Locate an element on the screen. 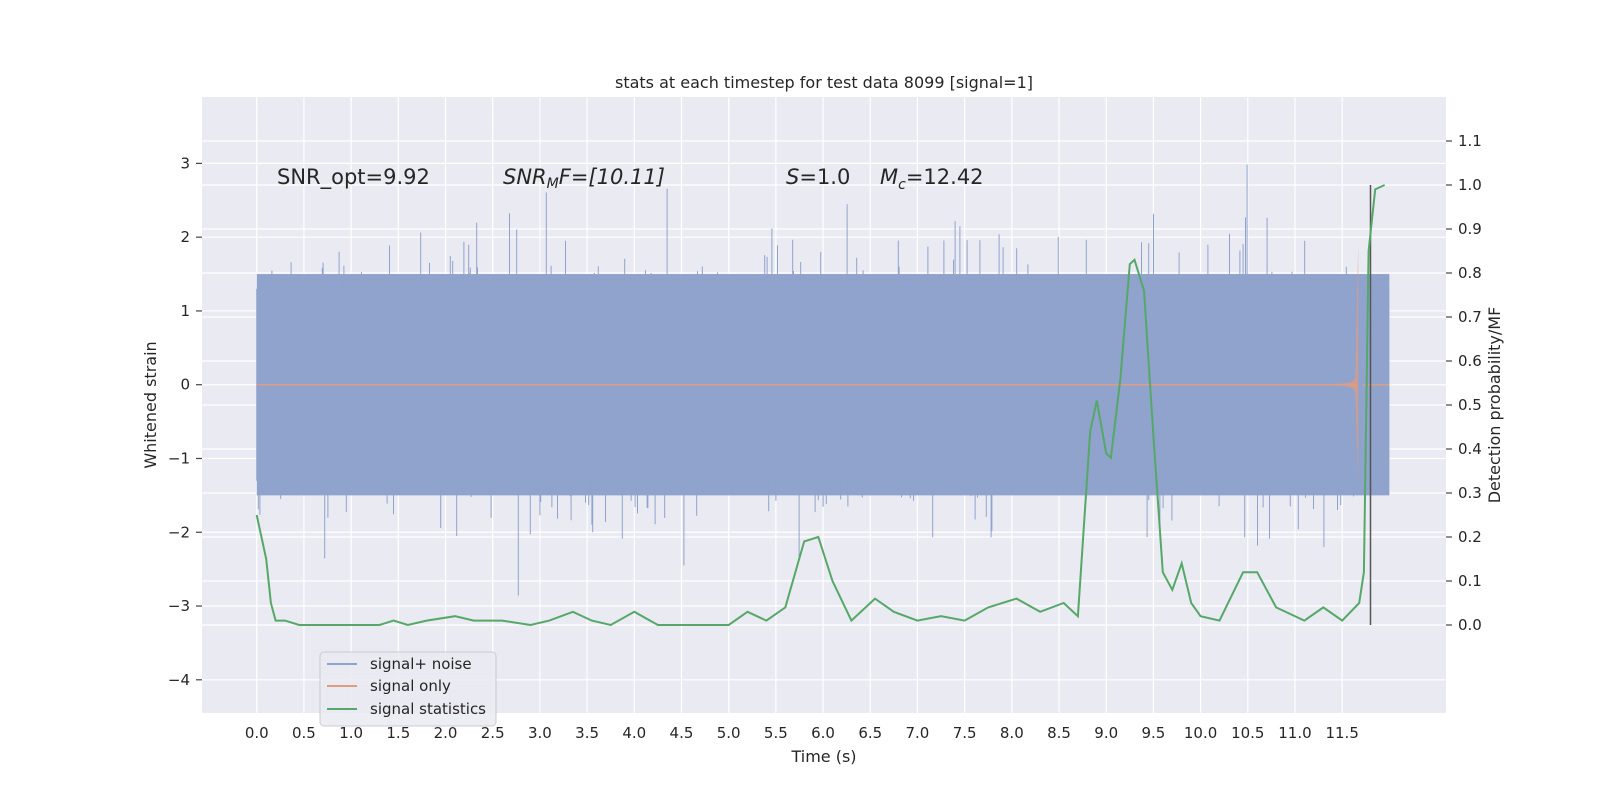 The height and width of the screenshot is (800, 1600). x-tick-label: 10.0 is located at coordinates (1200, 733).